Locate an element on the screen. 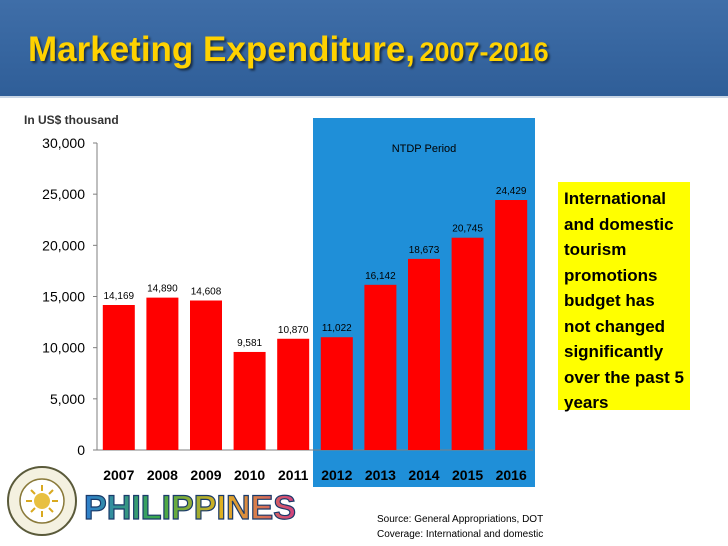  coverage-line: Coverage: International and domestic is located at coordinates (460, 534).